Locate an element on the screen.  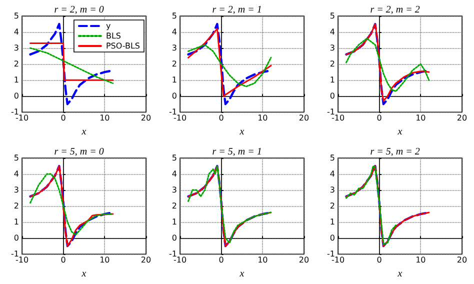
legend-label: BLS is located at coordinates (113, 36).